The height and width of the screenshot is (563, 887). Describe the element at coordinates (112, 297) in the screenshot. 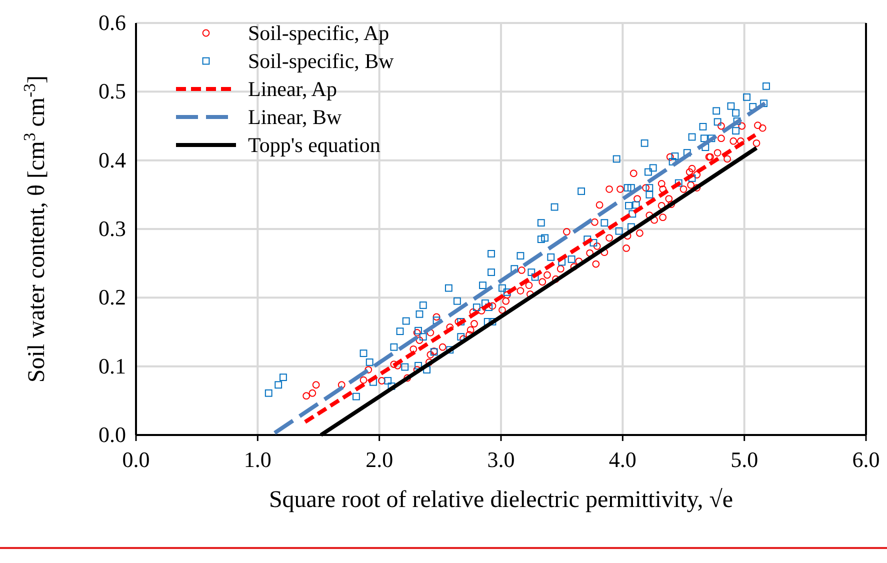

I see `y-tick-label: 0.2` at that location.